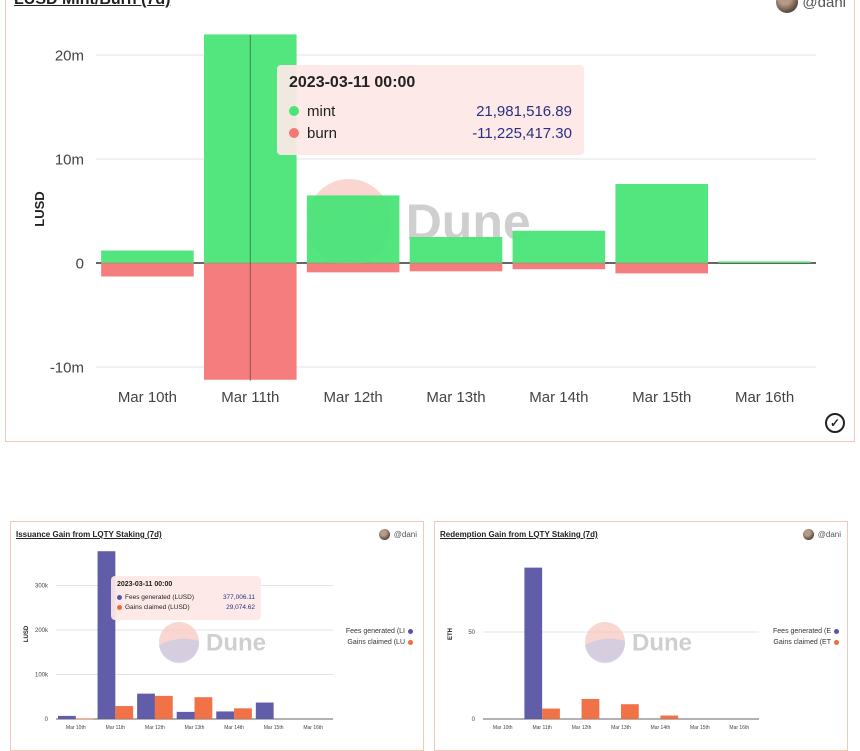 The height and width of the screenshot is (751, 860). I want to click on legend-item-fees: Fees generated (E, so click(788, 631).